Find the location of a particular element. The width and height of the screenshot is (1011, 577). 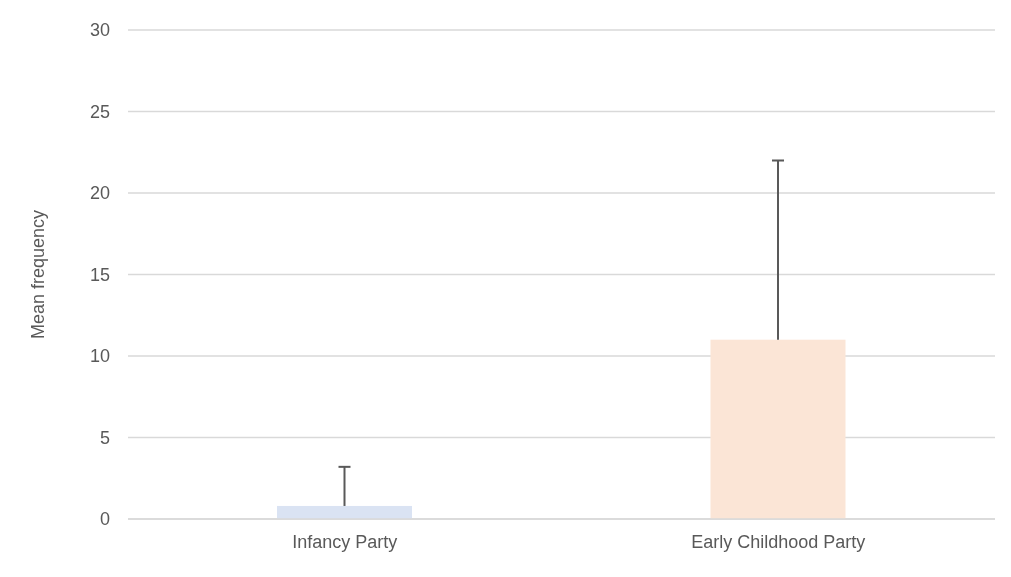

y-axis-title: Mean frequency is located at coordinates (38, 274).